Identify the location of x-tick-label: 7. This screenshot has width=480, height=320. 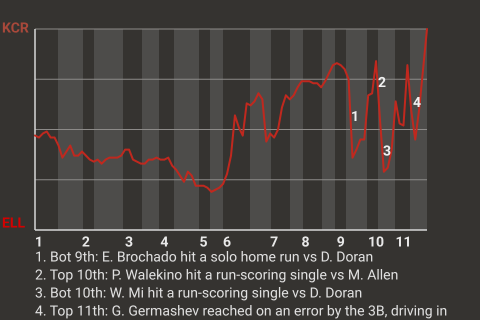
(274, 242).